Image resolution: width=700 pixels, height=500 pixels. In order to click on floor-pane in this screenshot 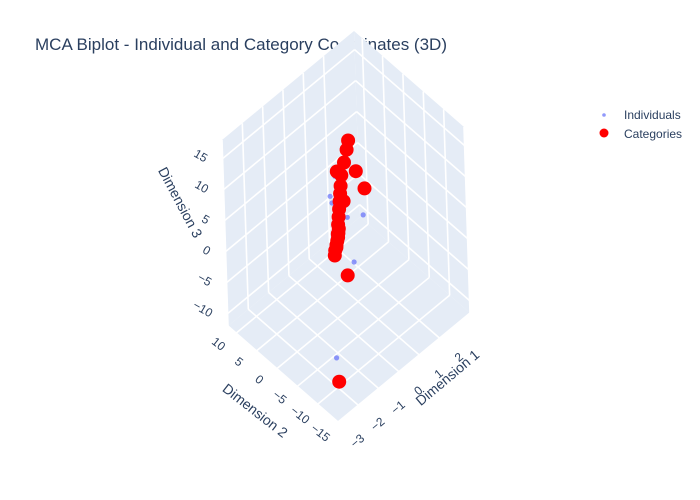, I will do `click(349, 319)`.